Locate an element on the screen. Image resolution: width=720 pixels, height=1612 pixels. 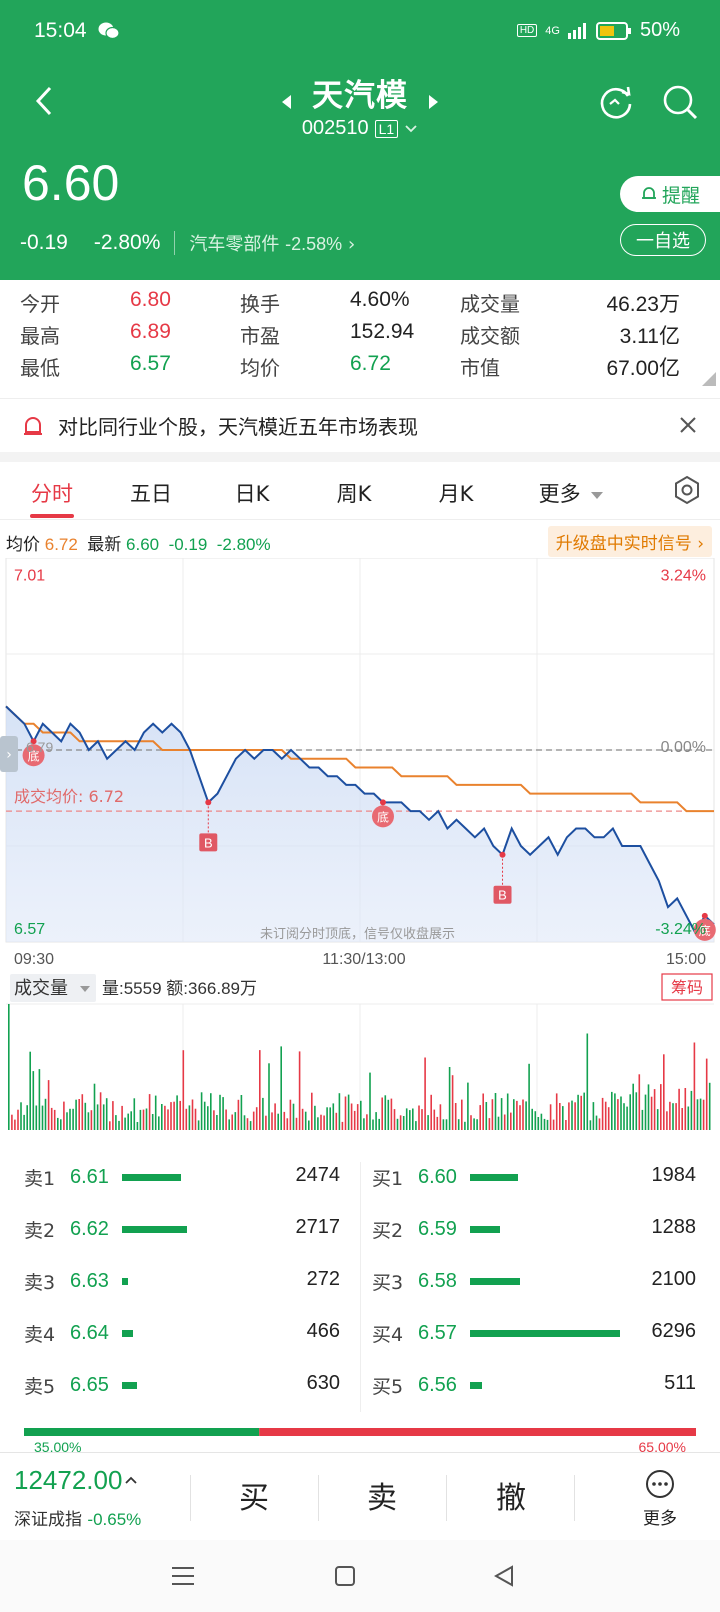
bottom-signal-badge is located at coordinates (704, 929).